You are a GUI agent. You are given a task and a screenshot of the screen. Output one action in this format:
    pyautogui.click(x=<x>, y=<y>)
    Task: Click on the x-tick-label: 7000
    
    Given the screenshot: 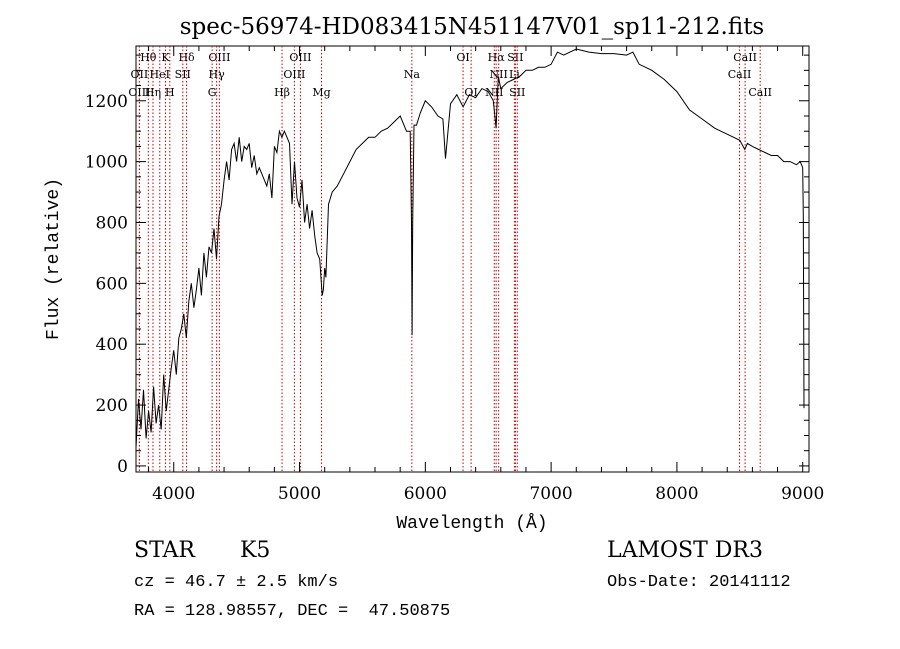 What is the action you would take?
    pyautogui.click(x=550, y=494)
    